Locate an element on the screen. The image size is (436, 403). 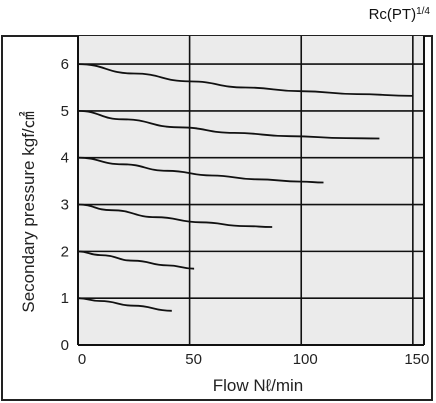
port-size-label: Rc(PT)1/4 is located at coordinates (399, 14).